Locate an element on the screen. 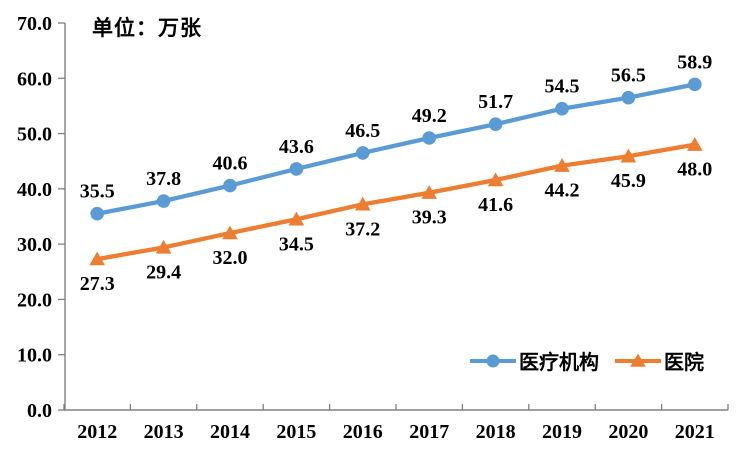  legend-swatch-circle-icon is located at coordinates (493, 360).